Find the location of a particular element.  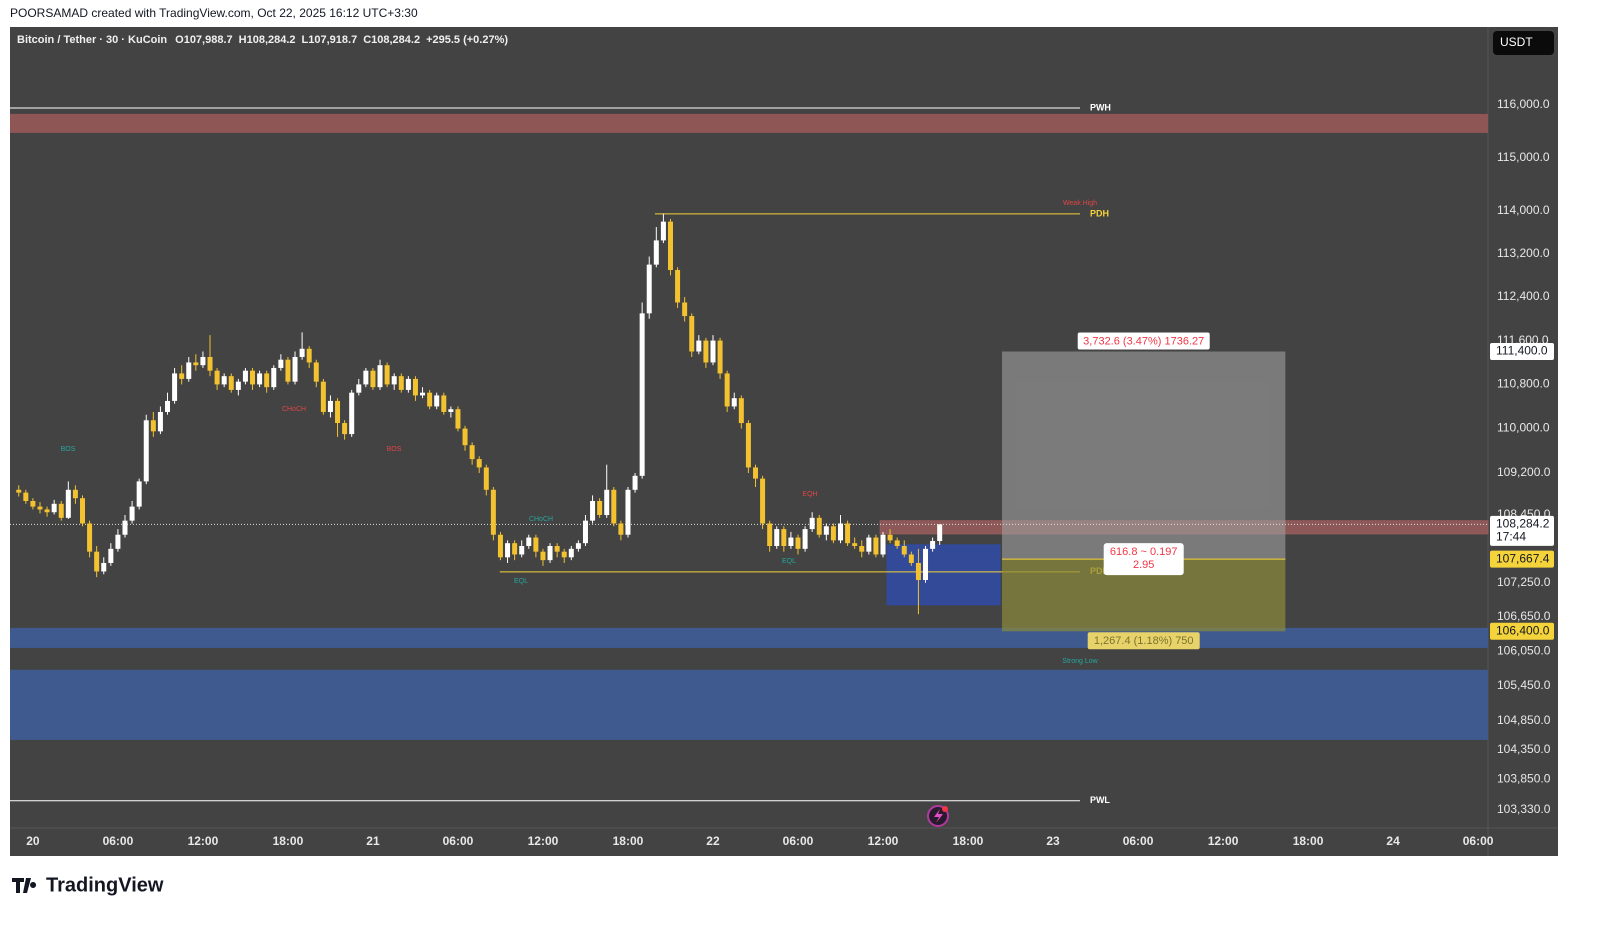

x-tick-label: 20 is located at coordinates (33, 841).